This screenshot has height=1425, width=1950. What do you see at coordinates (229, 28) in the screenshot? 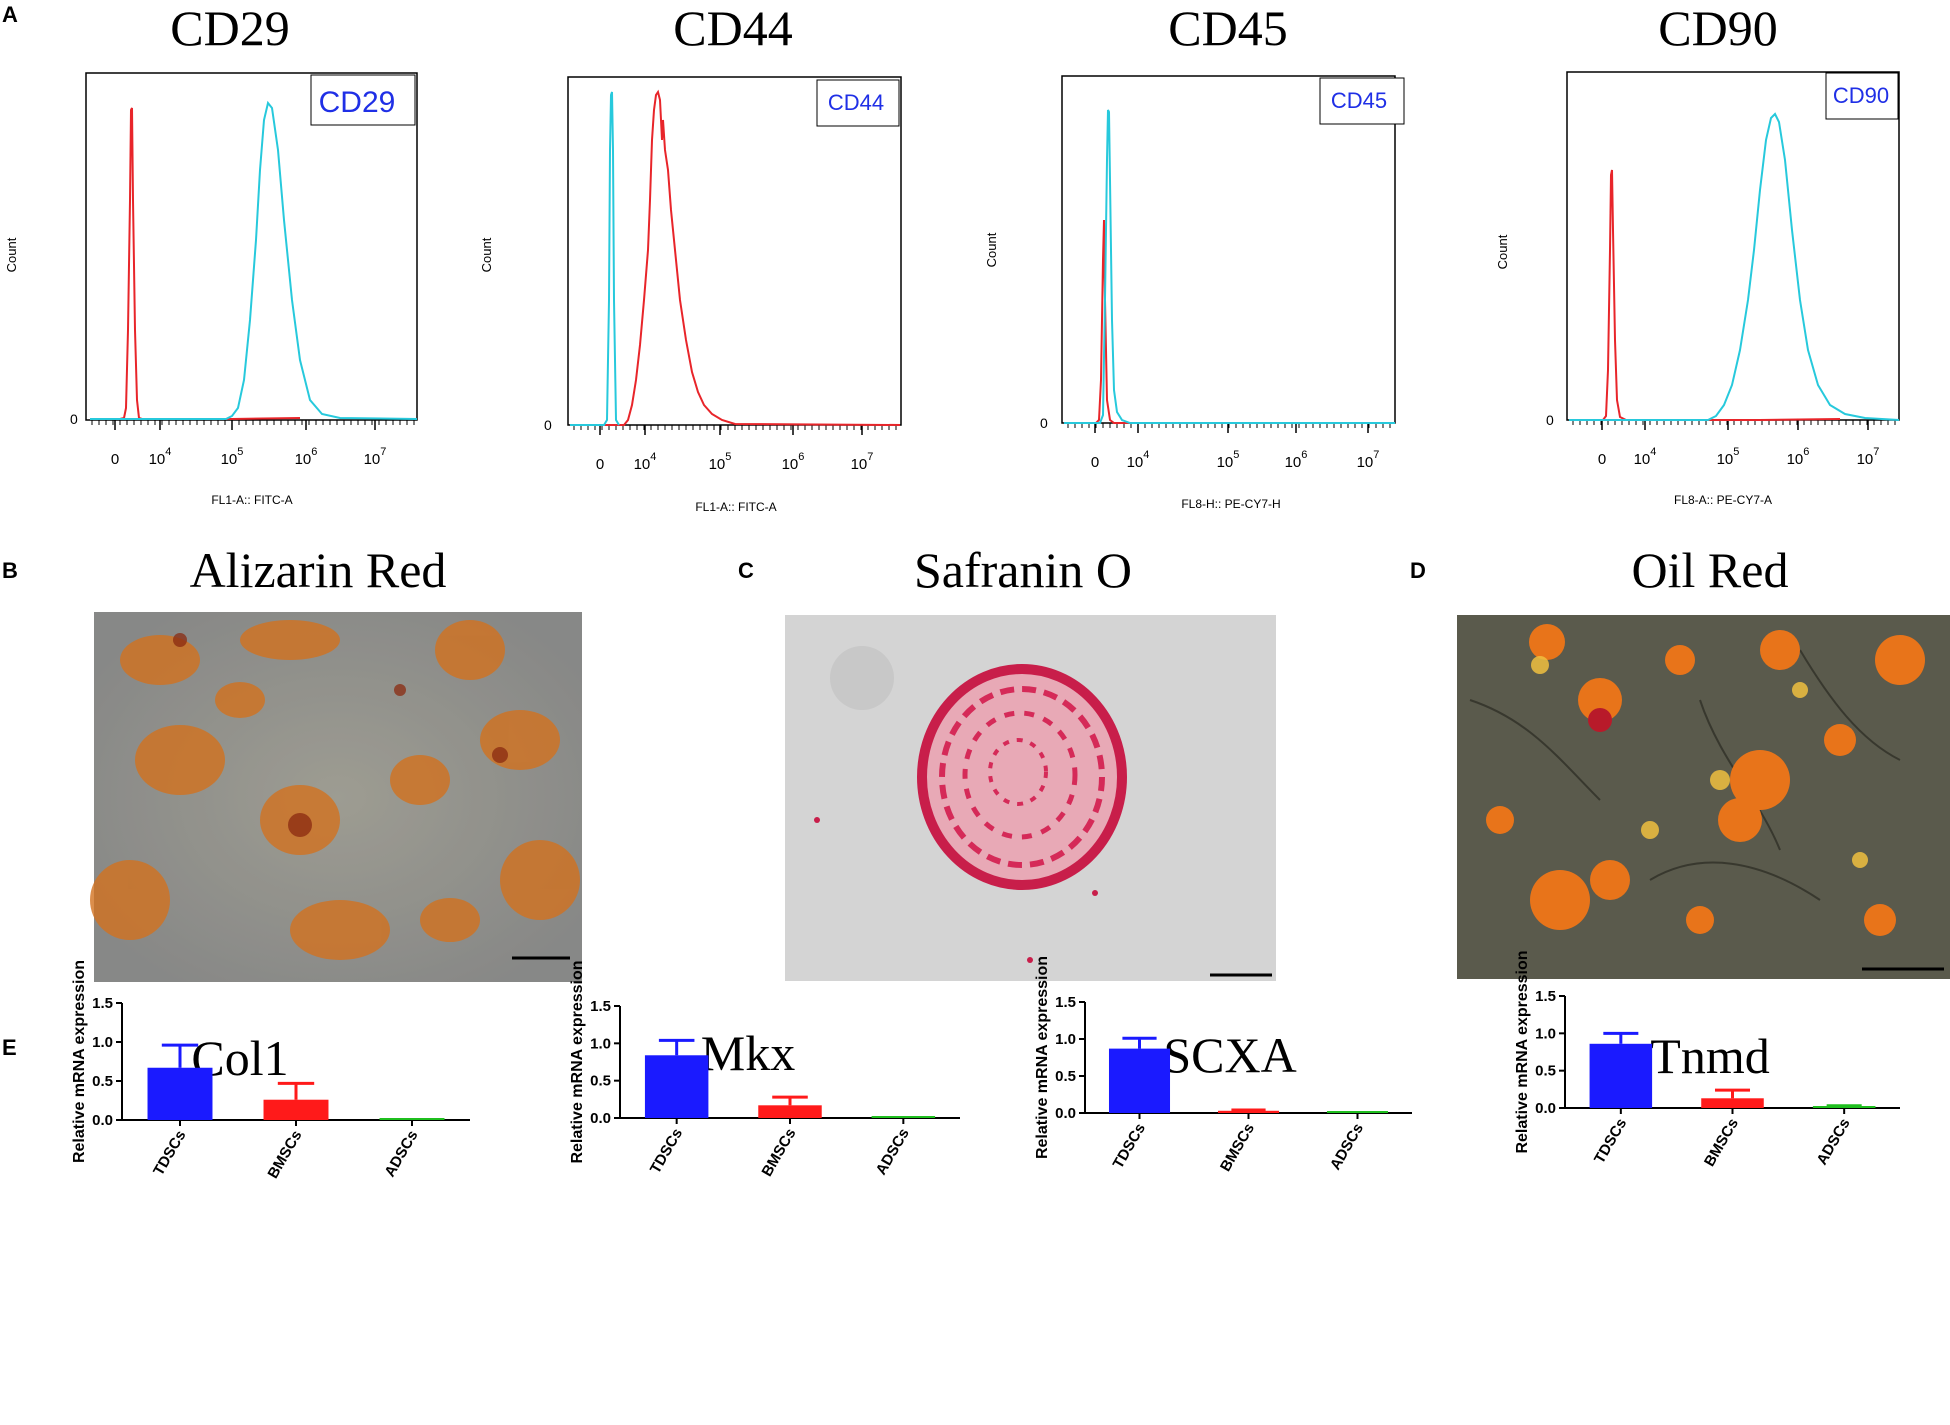
I see `flow-title: CD29` at bounding box center [229, 28].